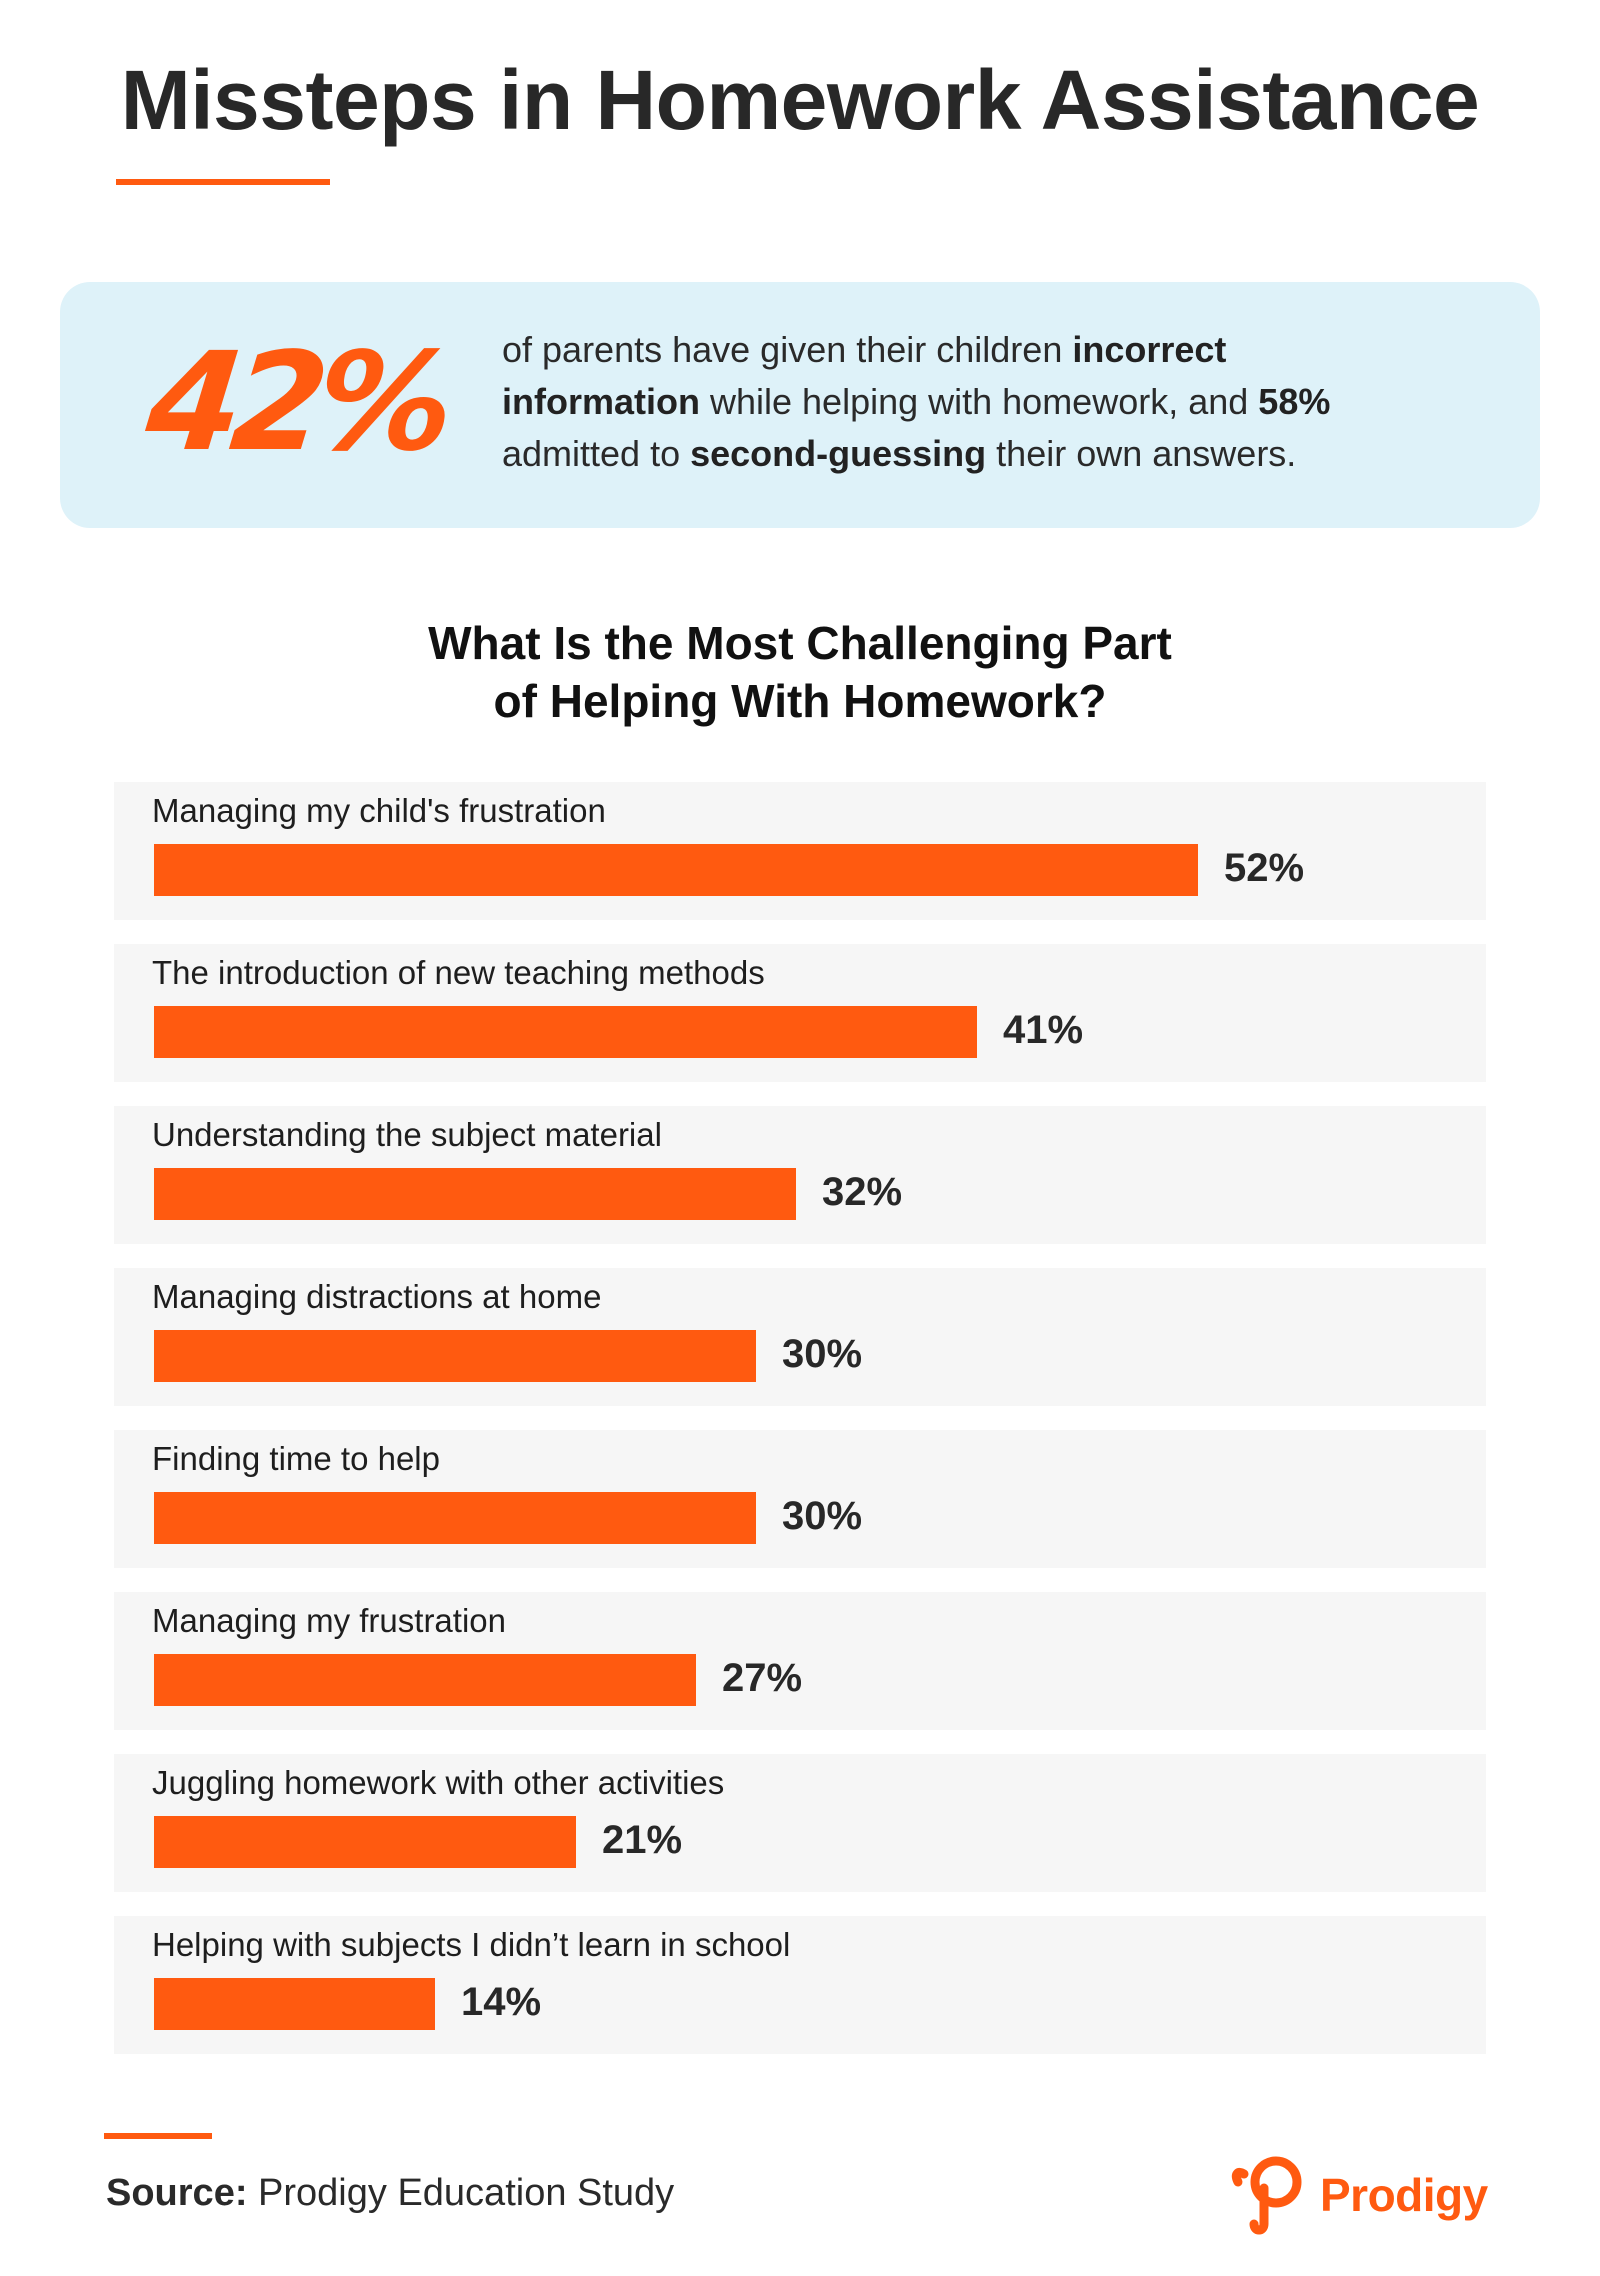 This screenshot has height=2276, width=1600. I want to click on bar-row: Understanding the subject material 32%, so click(800, 1175).